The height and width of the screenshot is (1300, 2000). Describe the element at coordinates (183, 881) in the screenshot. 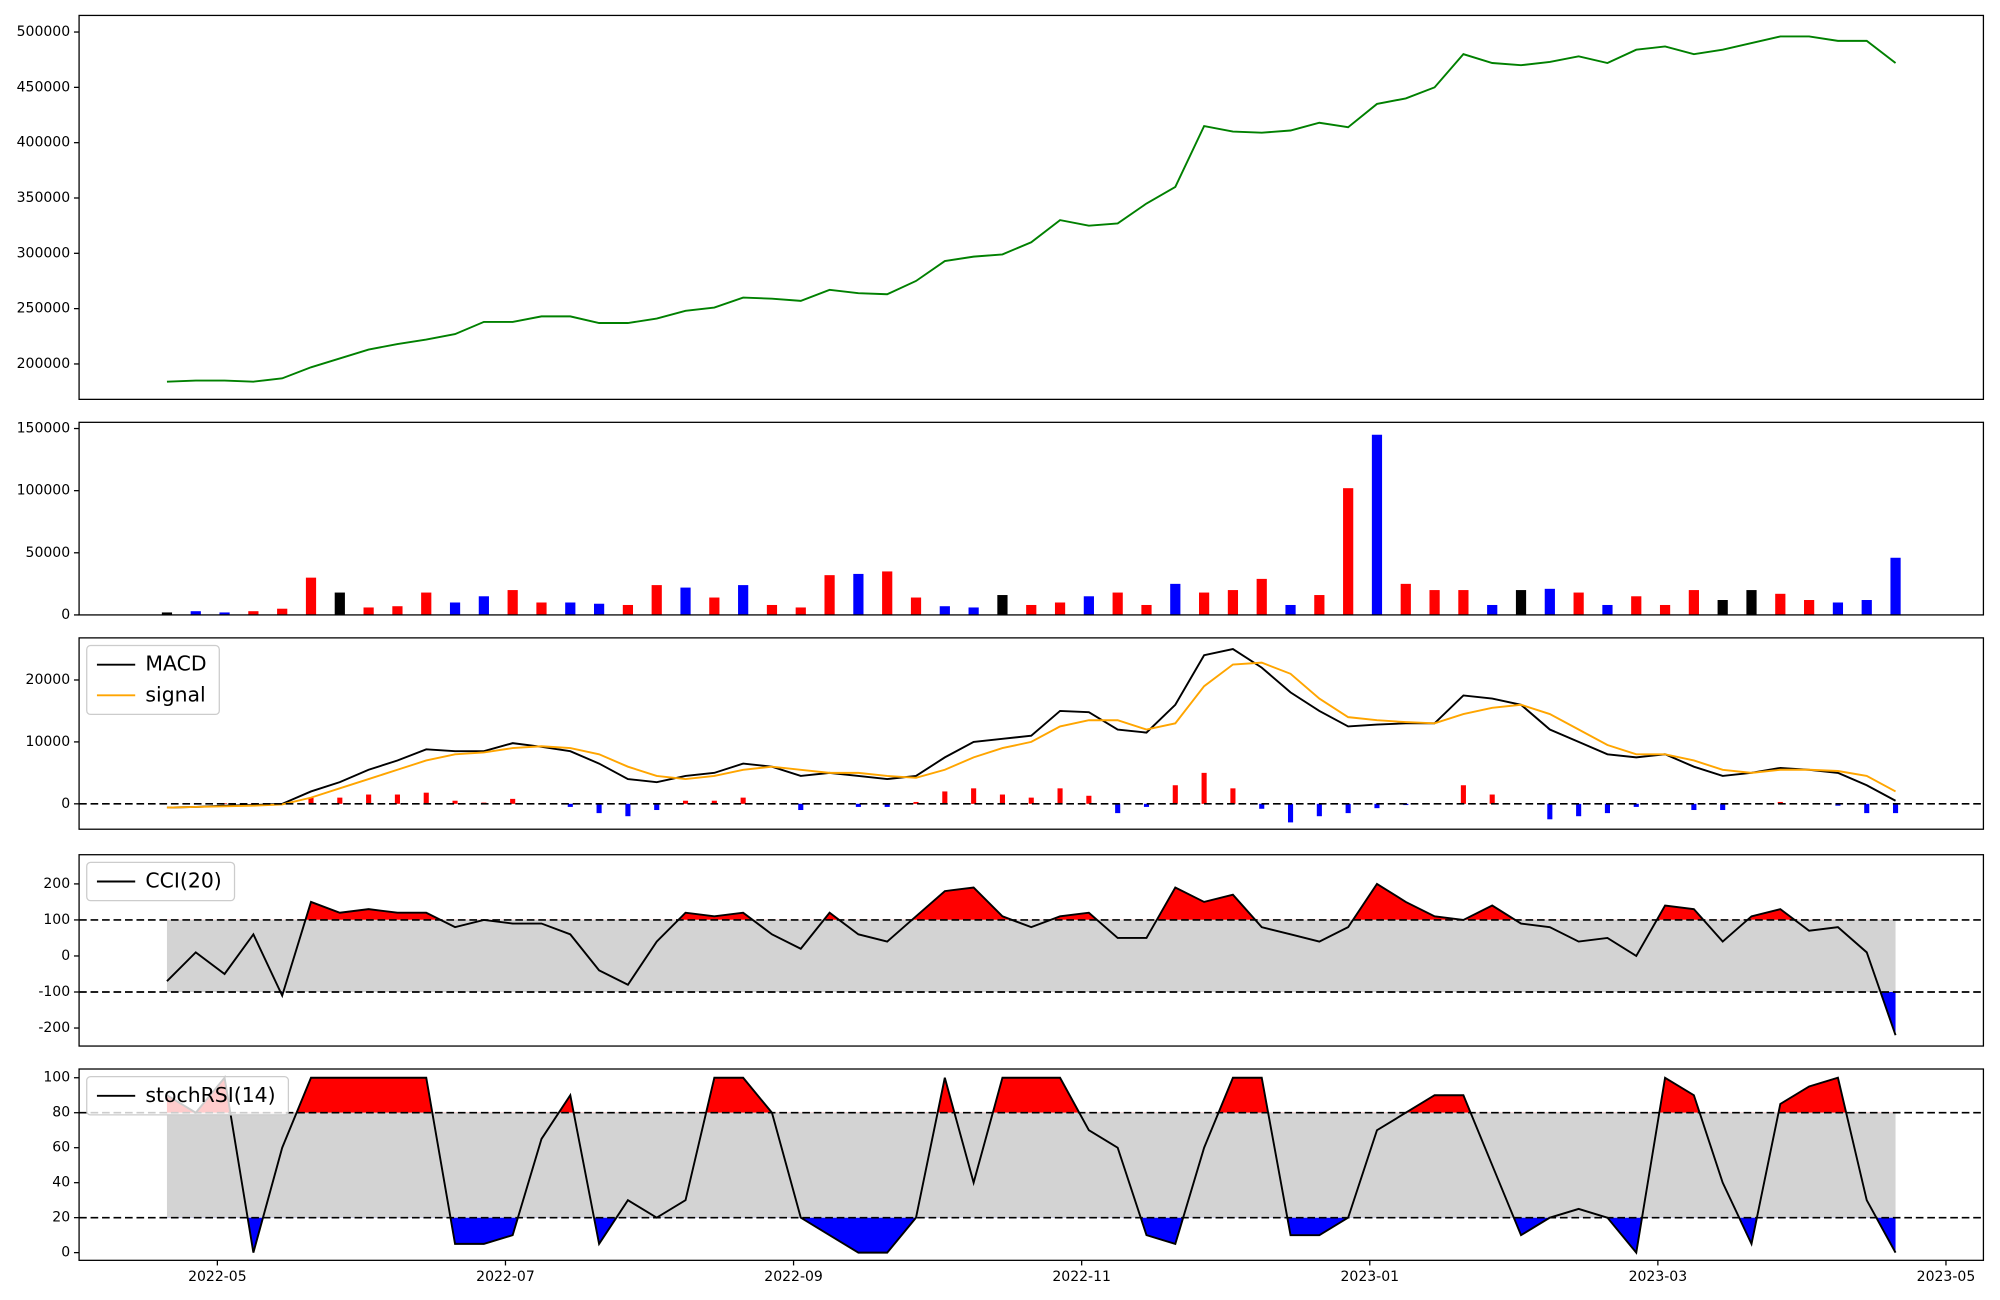

I see `legend-label: CCI(20)` at that location.